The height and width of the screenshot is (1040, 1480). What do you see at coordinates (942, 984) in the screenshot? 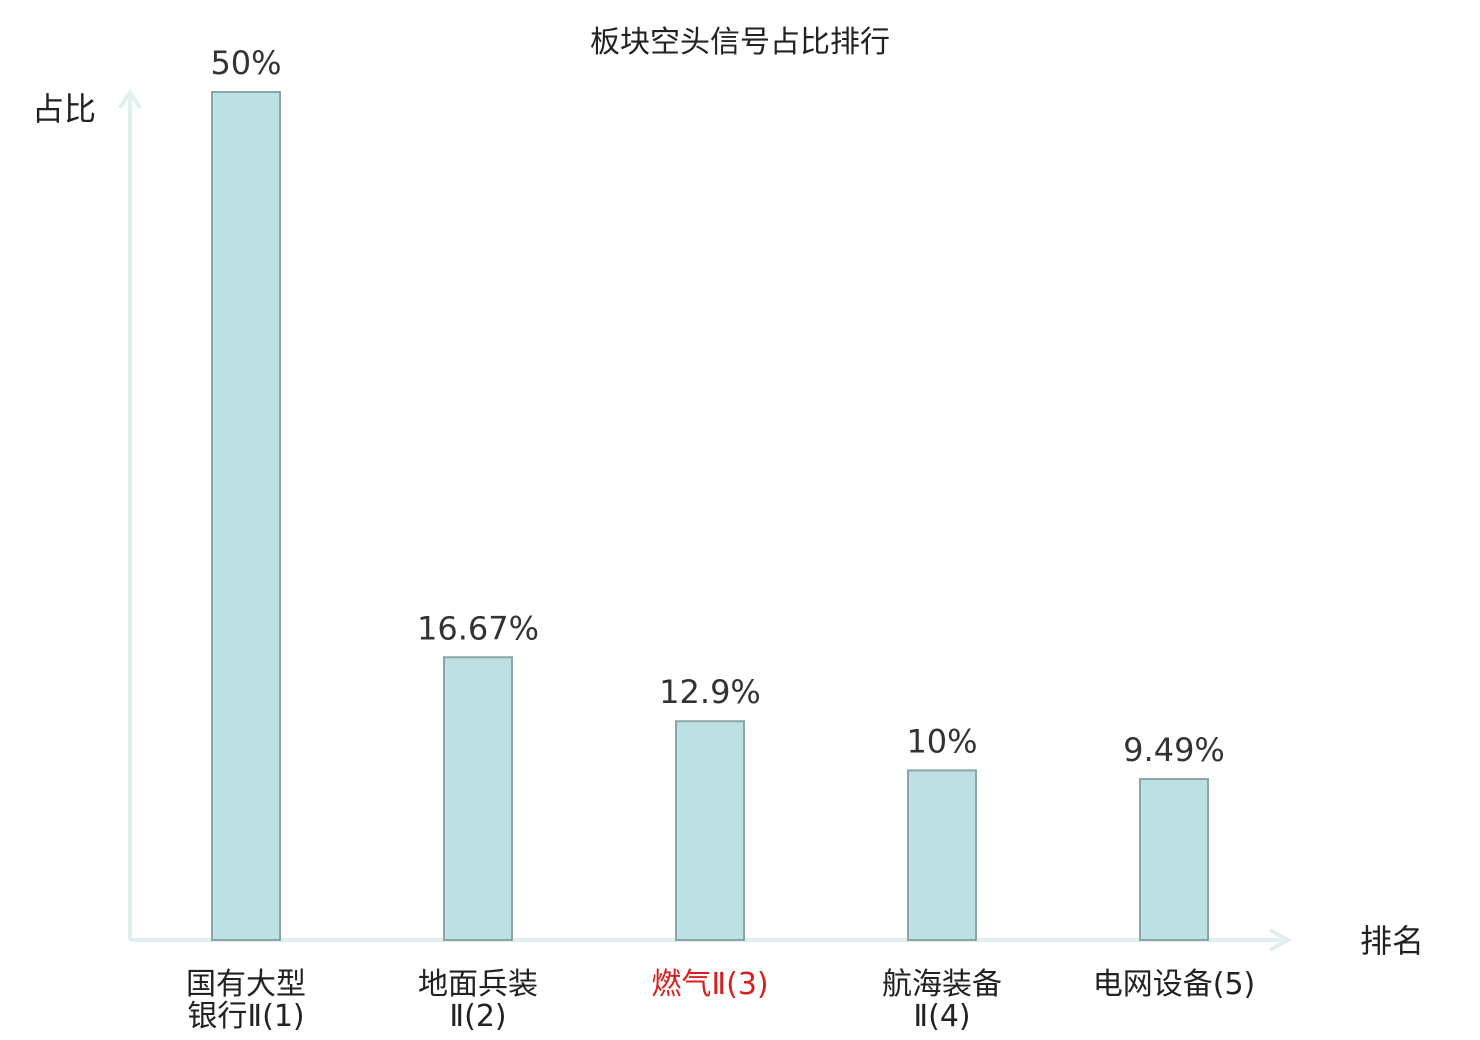
I see `category-label-4-line-1: 航海装备` at bounding box center [942, 984].